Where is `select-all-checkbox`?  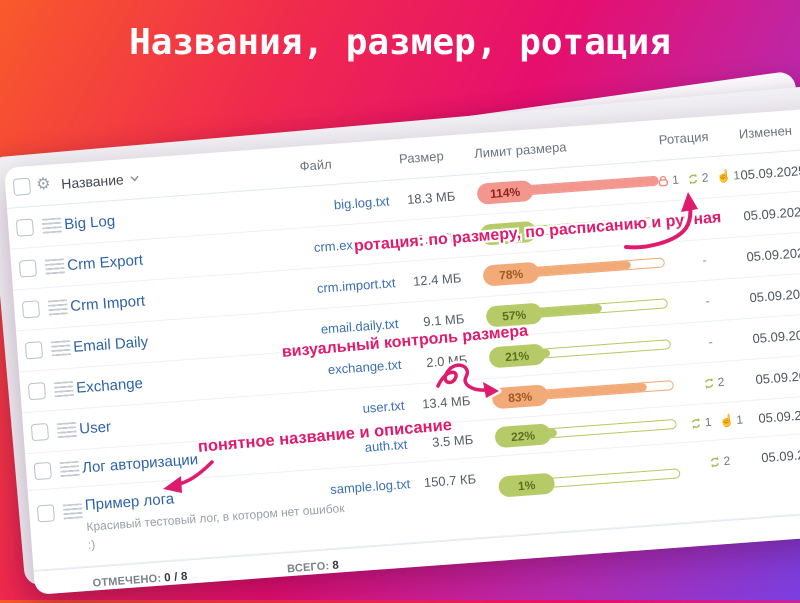 select-all-checkbox is located at coordinates (22, 186).